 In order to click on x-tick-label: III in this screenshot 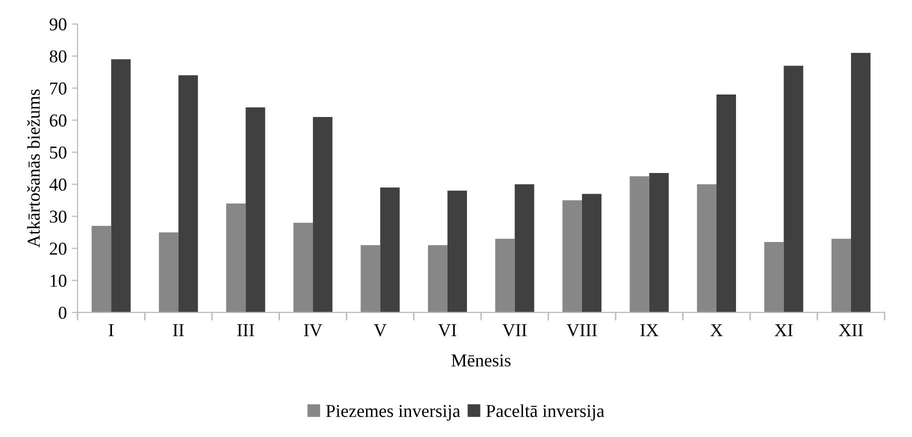, I will do `click(245, 330)`.